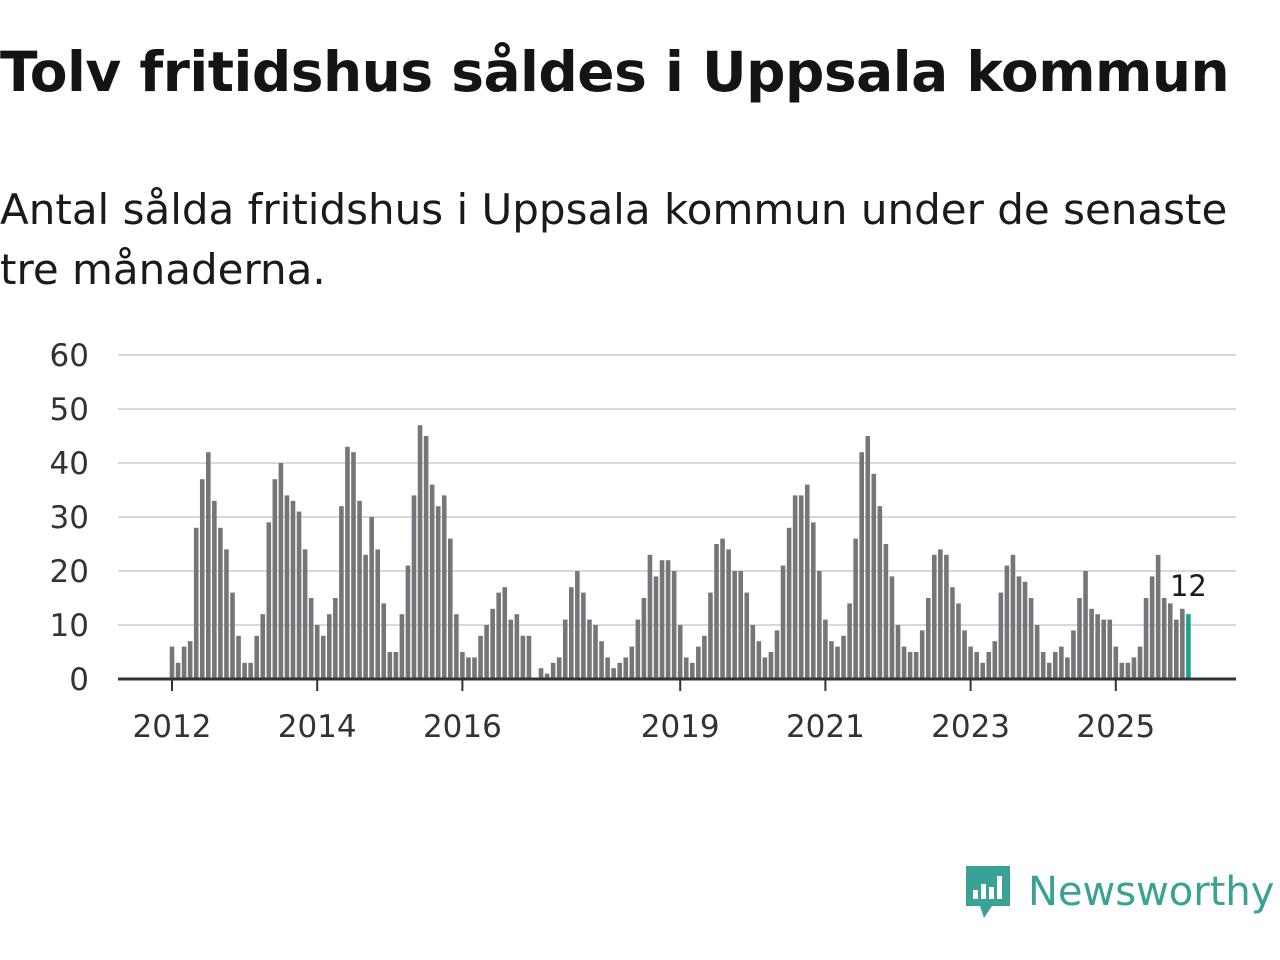 The width and height of the screenshot is (1280, 960). Describe the element at coordinates (615, 72) in the screenshot. I see `chart-title: Tolv fritidshus såldes i Uppsala kommun` at that location.